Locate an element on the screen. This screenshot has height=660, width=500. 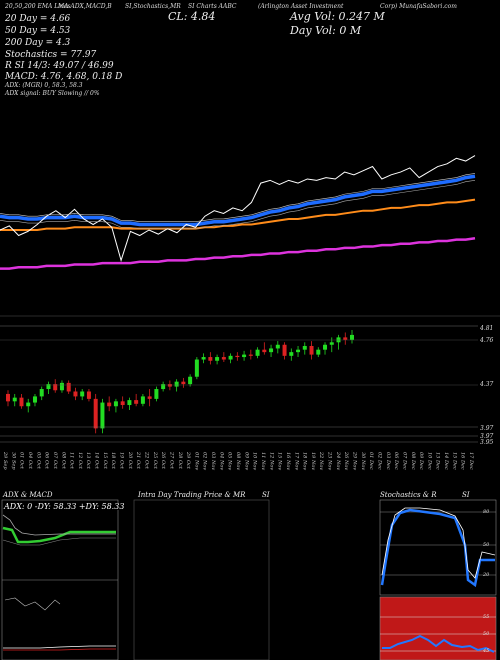
header-title-4: SI Charts AABC is located at coordinates (212, 6).